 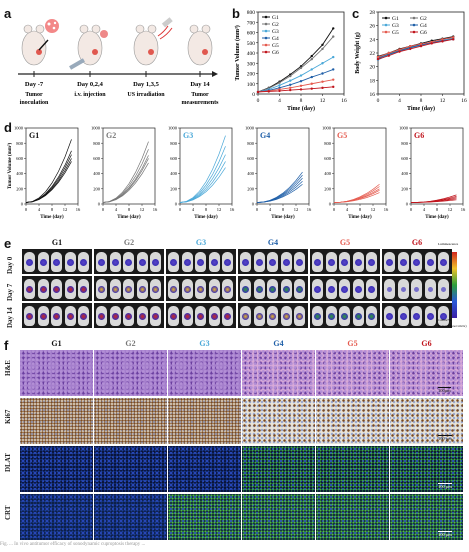 What do you see at coordinates (90, 84) in the screenshot?
I see `timeline-day-2: Day 0,2,4` at bounding box center [90, 84].